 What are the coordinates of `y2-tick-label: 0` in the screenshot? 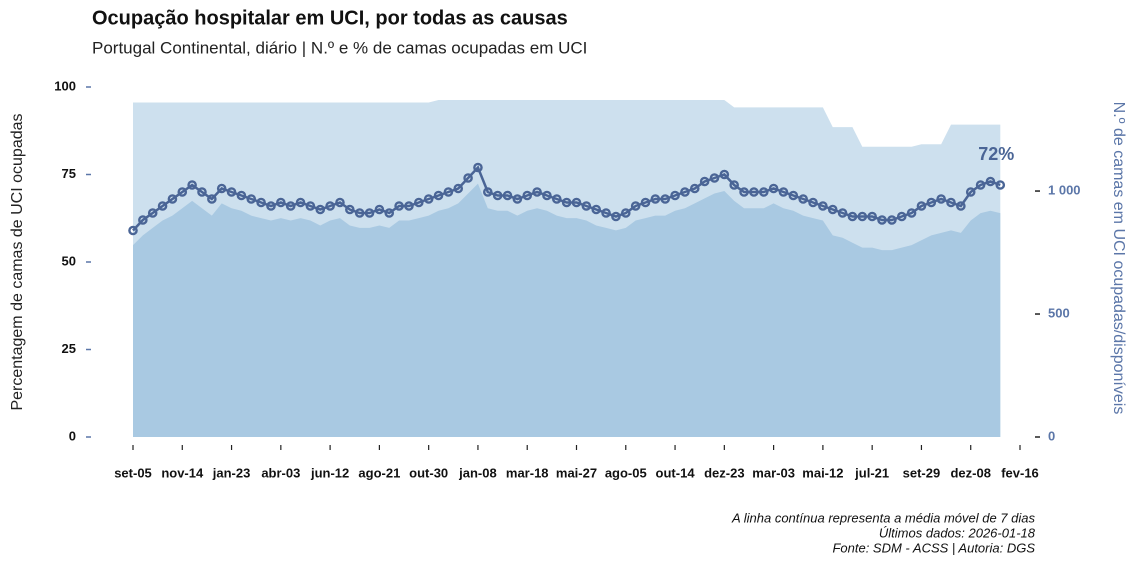 It's located at (1051, 435).